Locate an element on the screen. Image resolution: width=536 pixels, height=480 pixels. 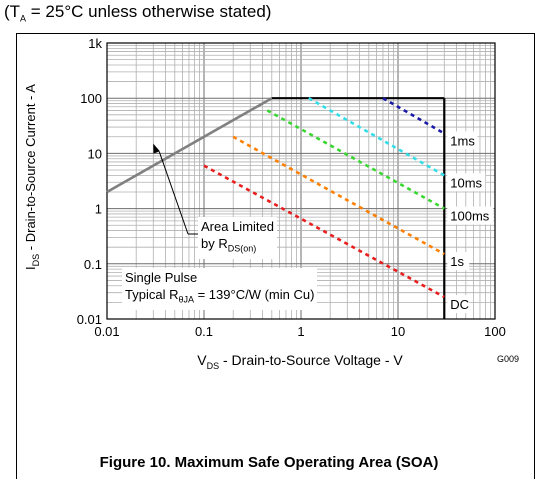
x-tick-label: 1 is located at coordinates (300, 331).